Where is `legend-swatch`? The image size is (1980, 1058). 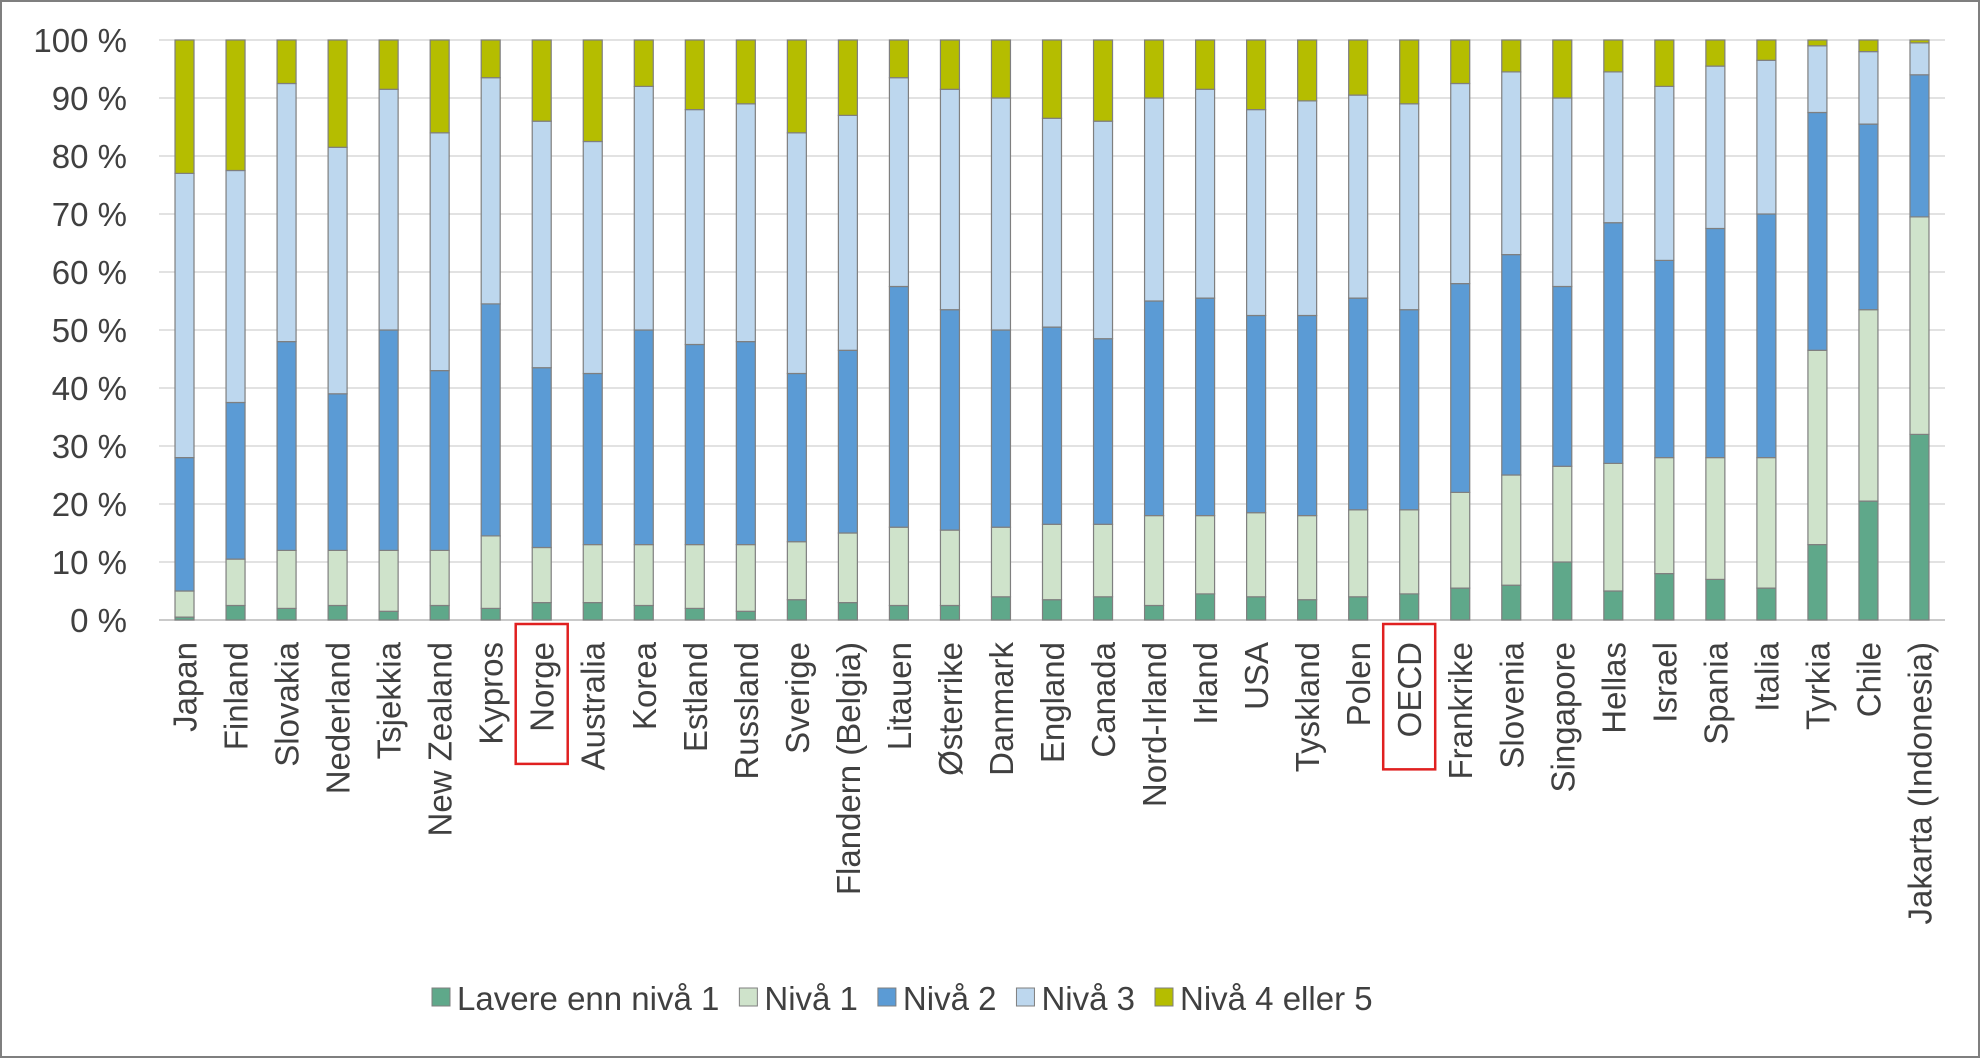
legend-swatch is located at coordinates (748, 997).